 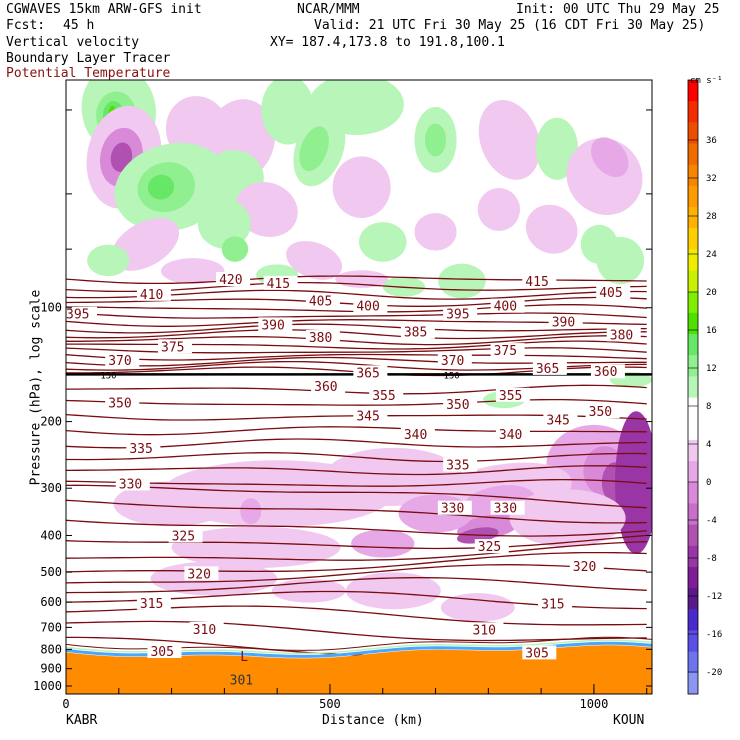 I want to click on theta-label-text: 380, so click(x=621, y=335).